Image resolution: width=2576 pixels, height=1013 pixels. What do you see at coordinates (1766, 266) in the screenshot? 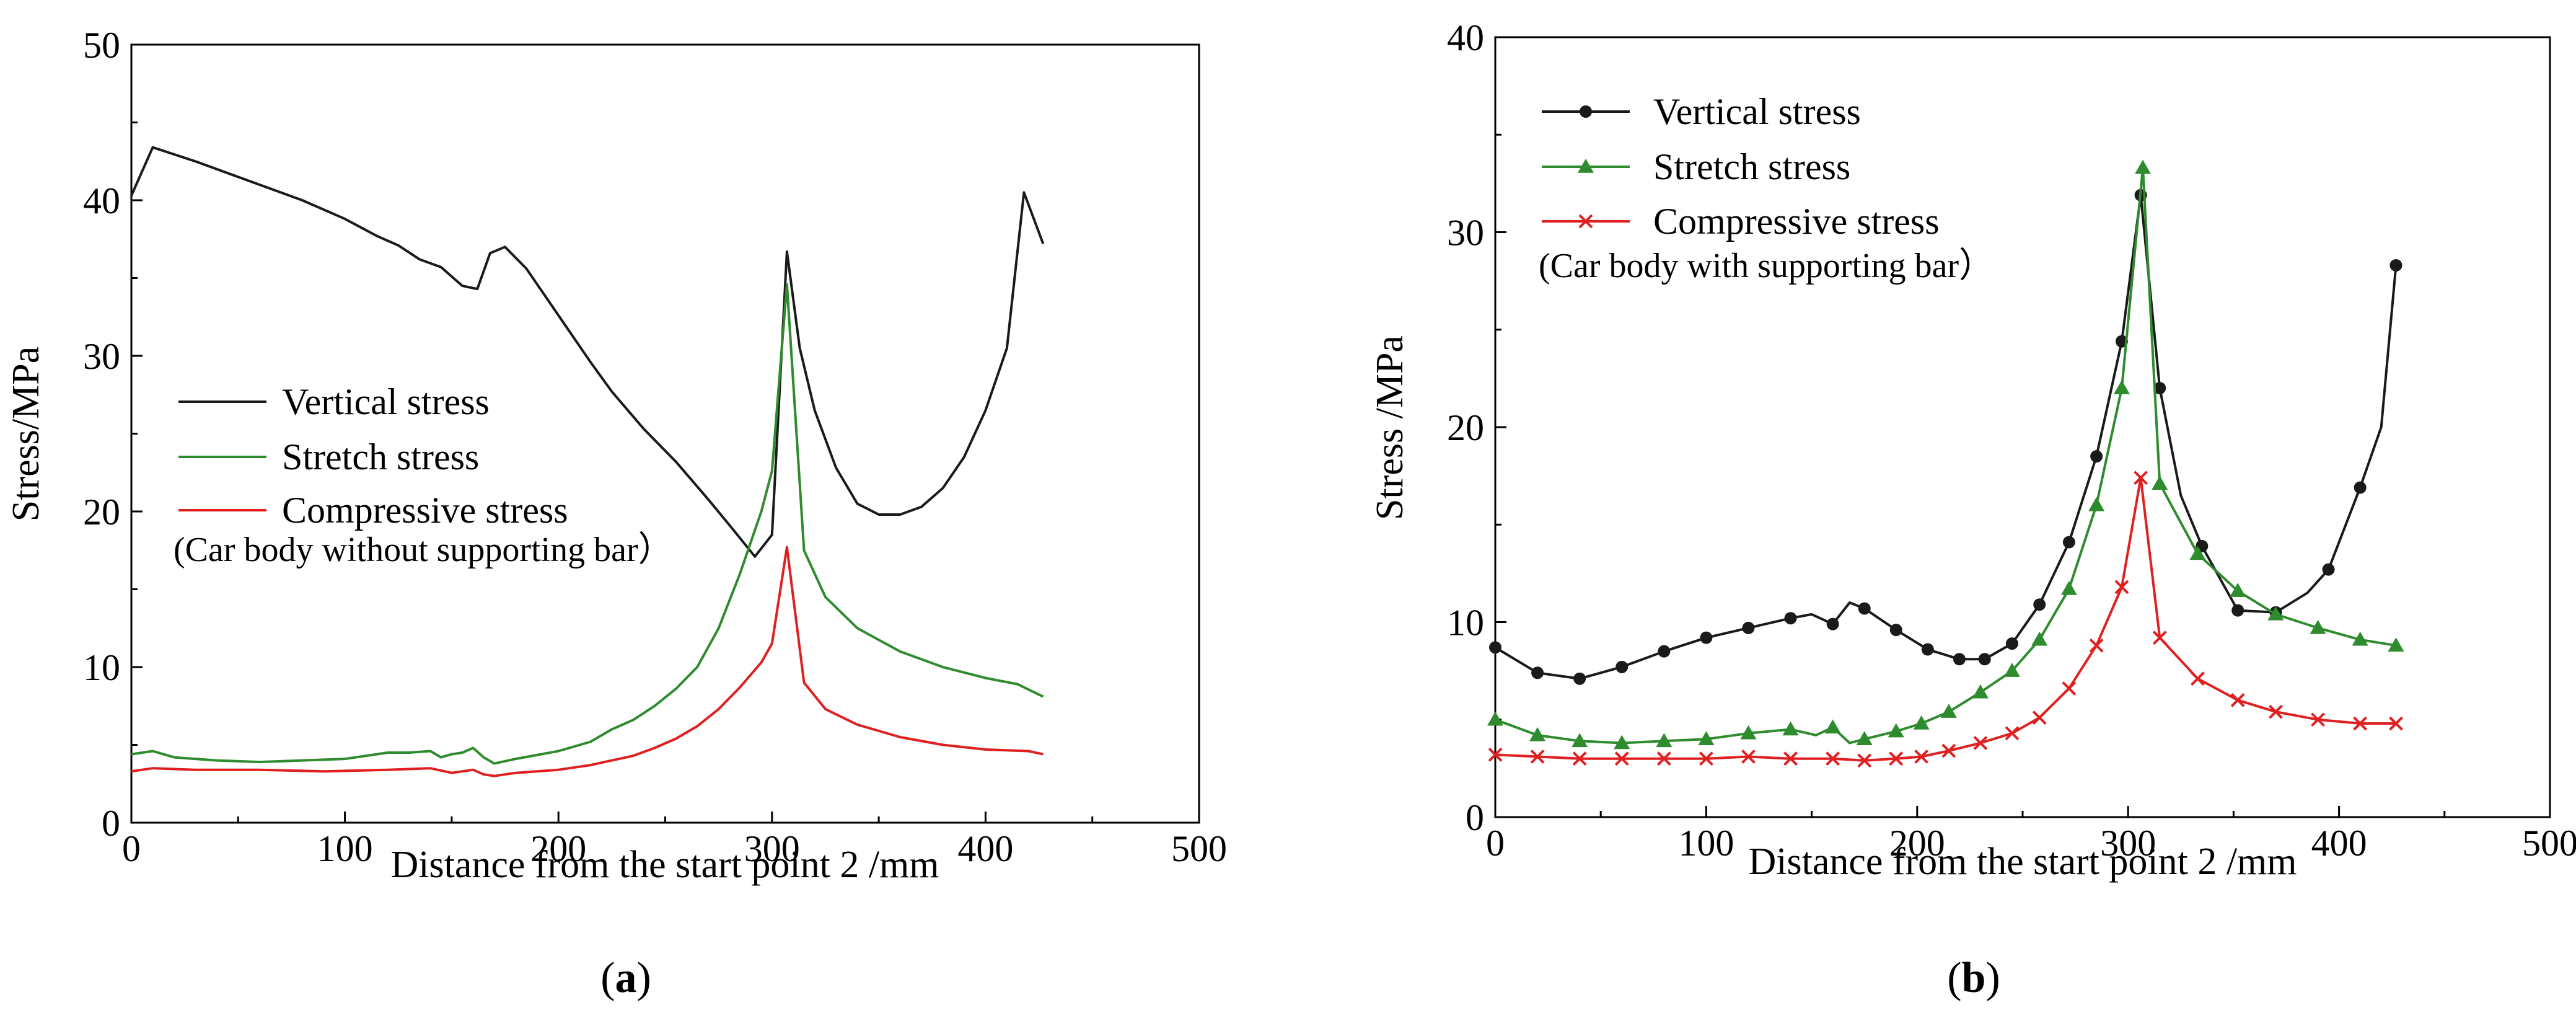
I see `annotation-b: (Car body with supporting bar）` at bounding box center [1766, 266].